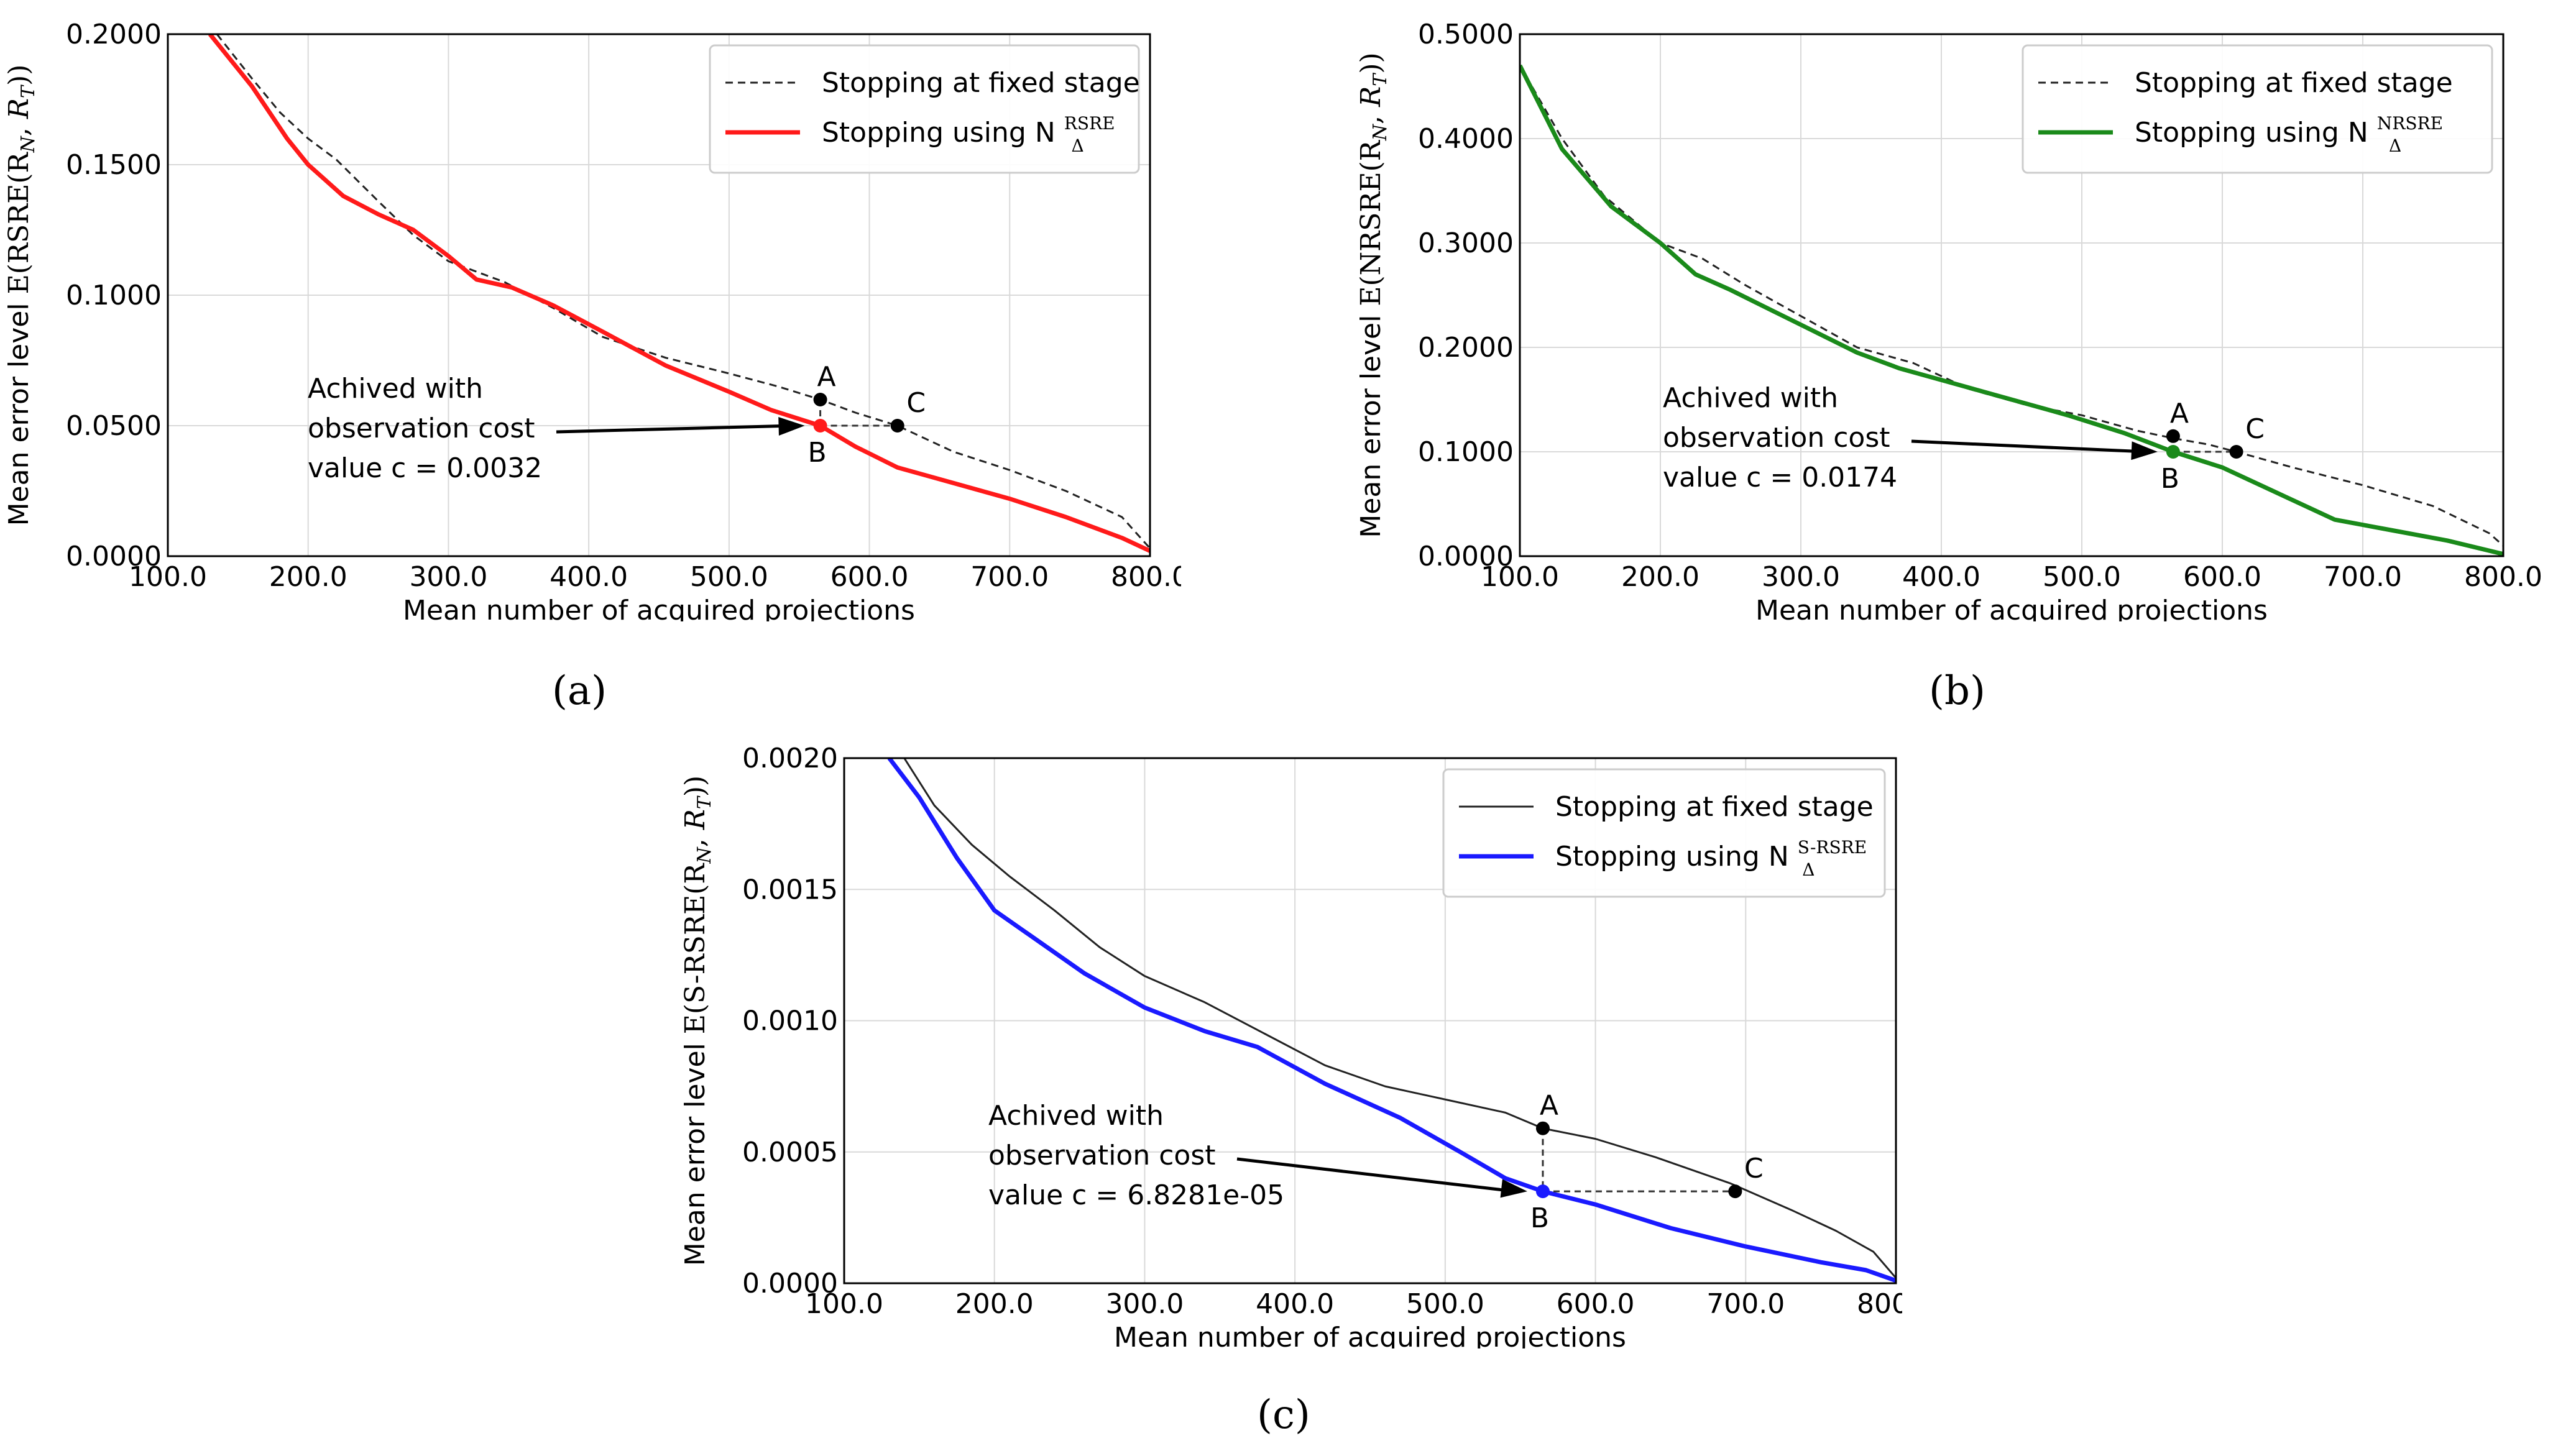 This screenshot has width=2553, height=1456. I want to click on y-tick-label: 0.4000, so click(1466, 139).